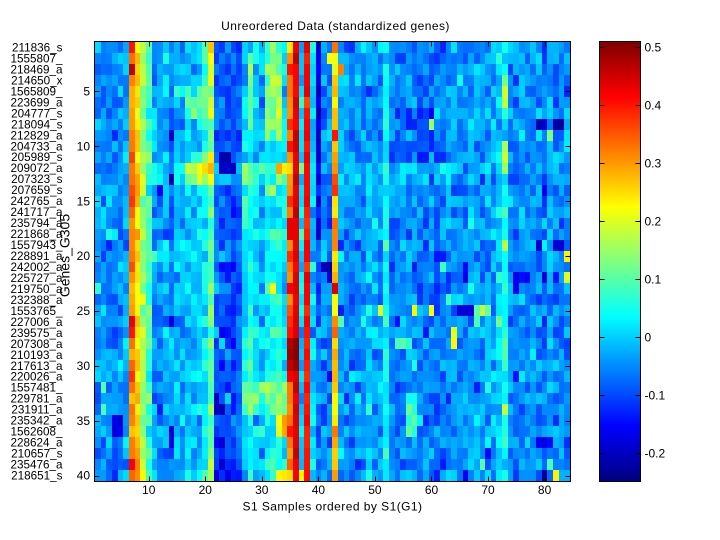 The image size is (720, 540). What do you see at coordinates (36, 91) in the screenshot?
I see `svg-text: 1565809_` at bounding box center [36, 91].